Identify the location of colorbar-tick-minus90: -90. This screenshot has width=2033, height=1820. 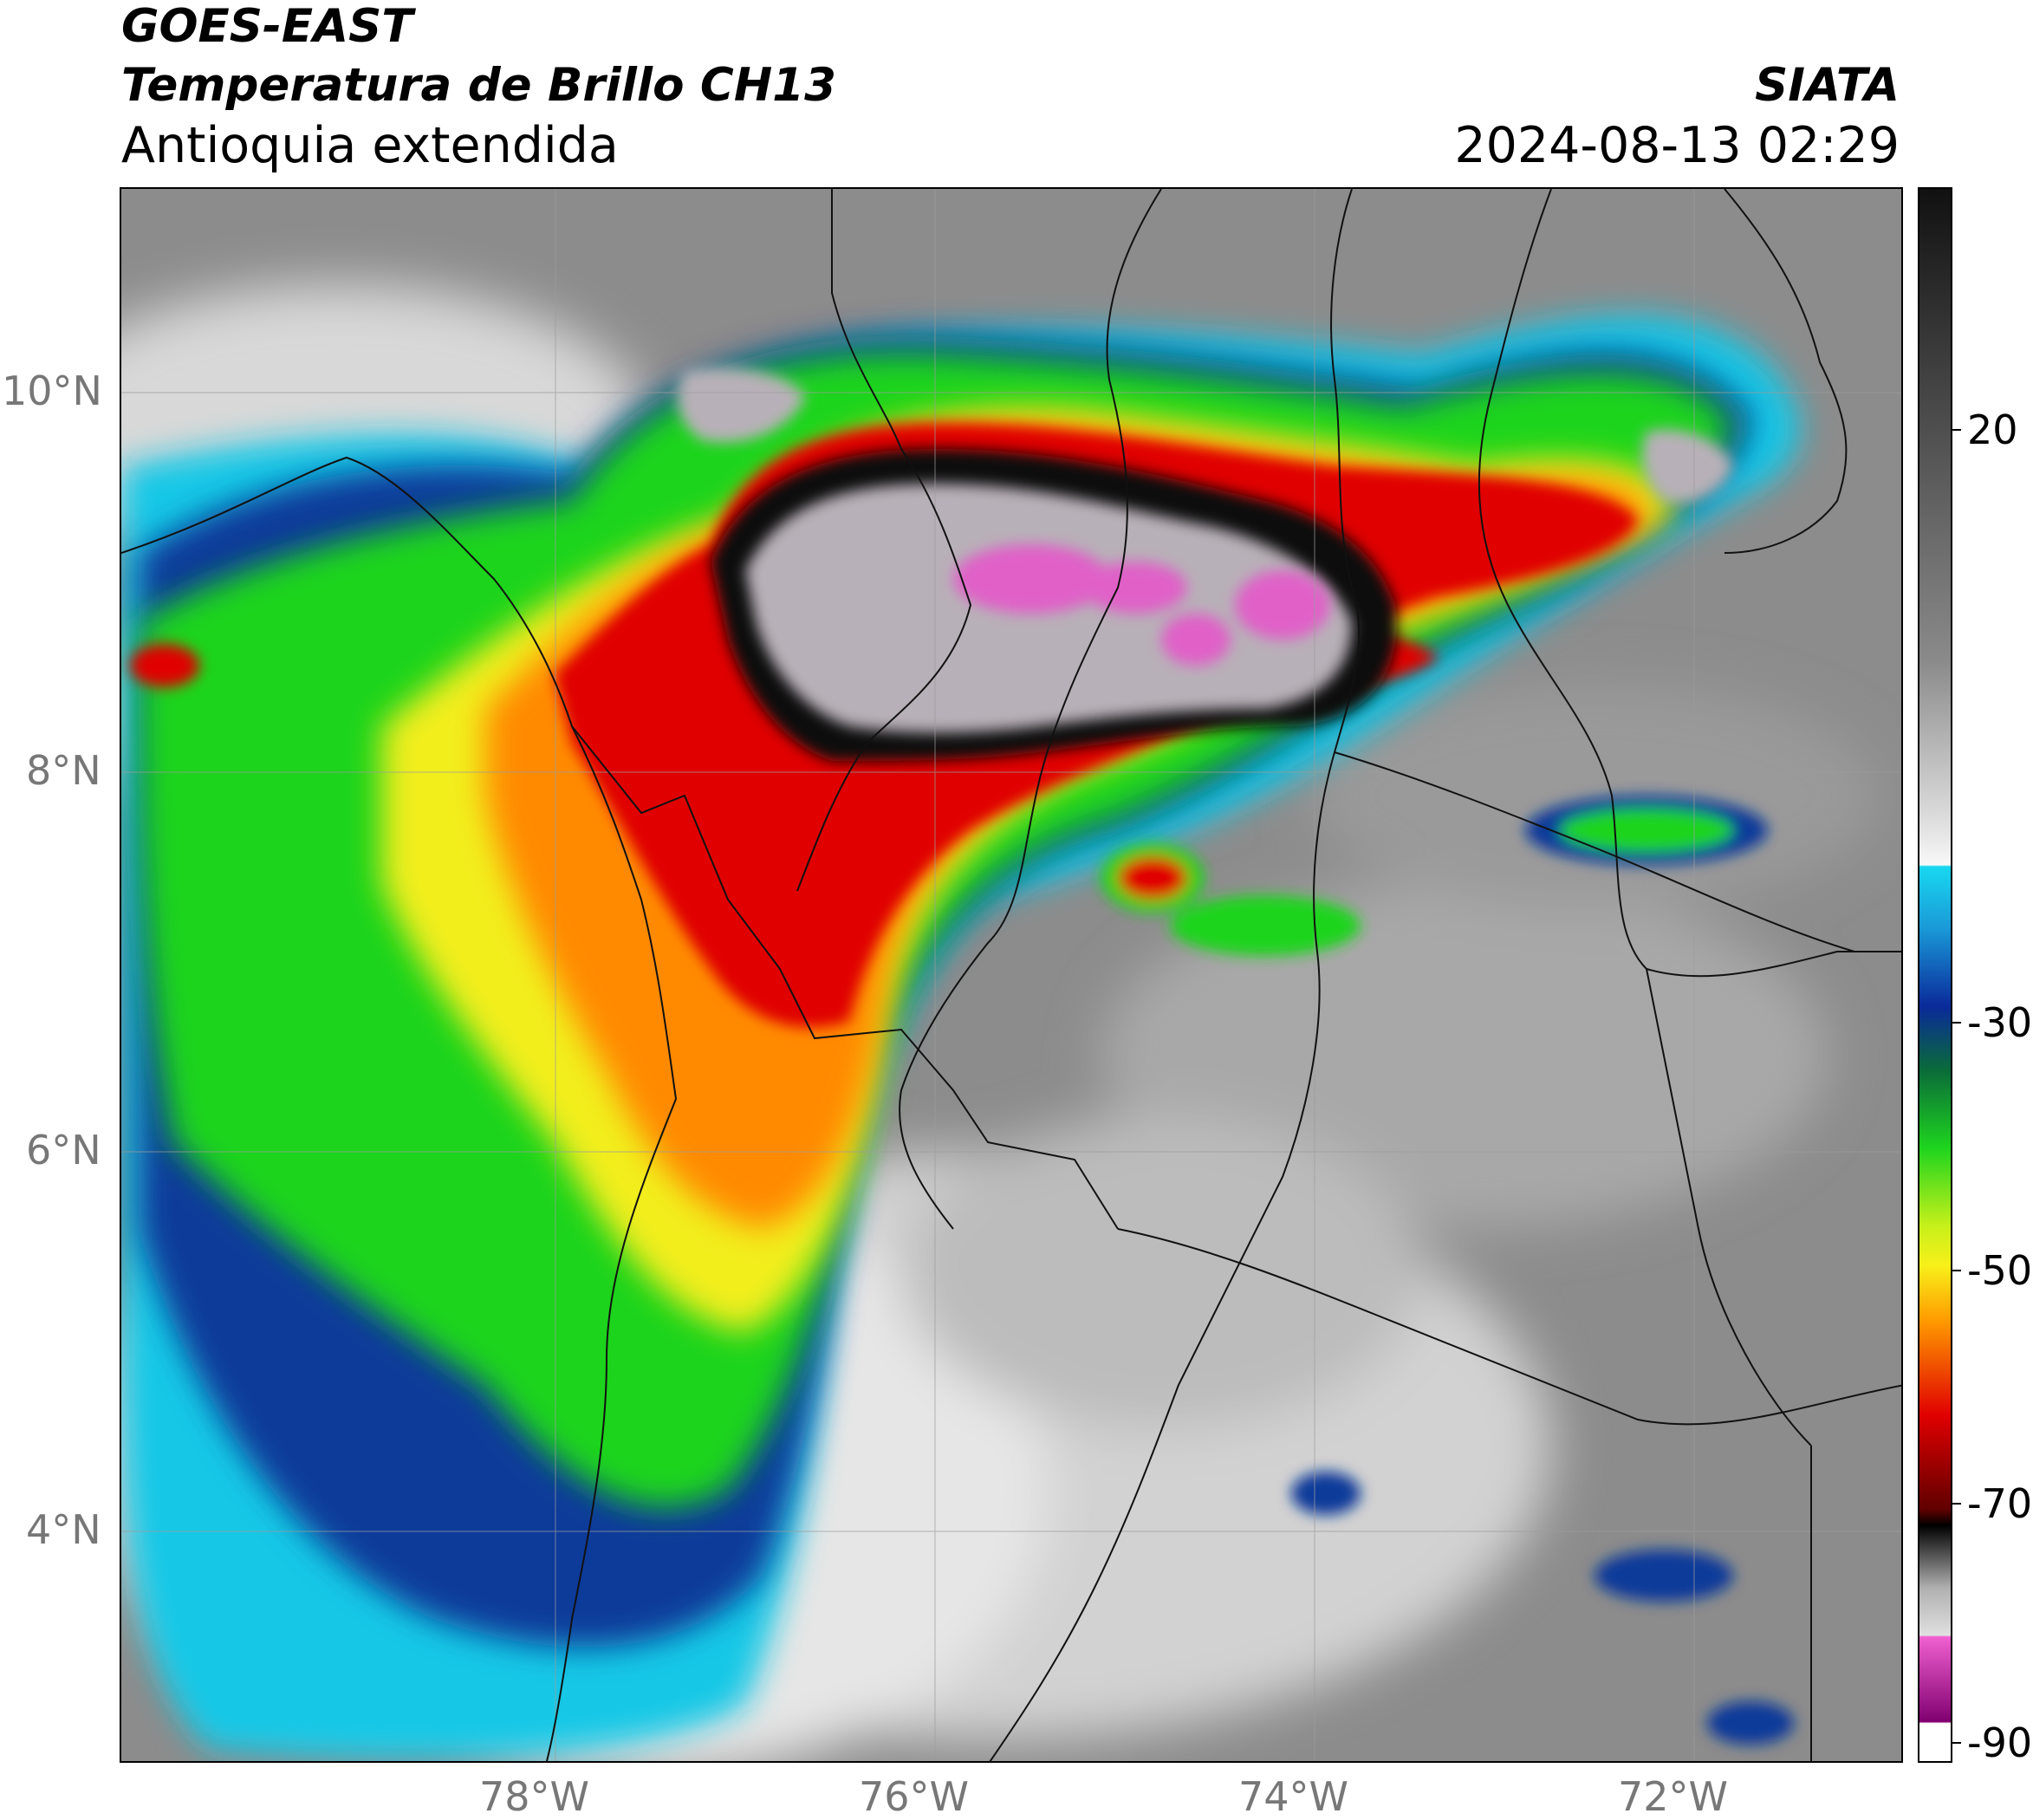
(2000, 1742).